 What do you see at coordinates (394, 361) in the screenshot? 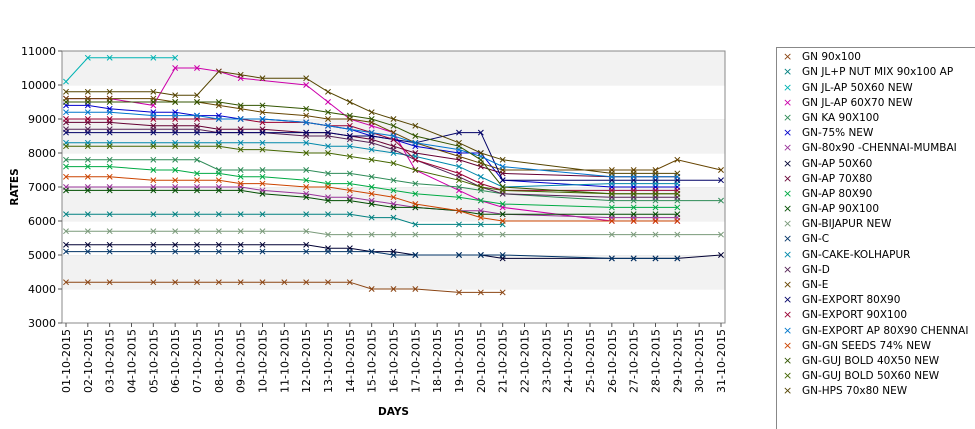
I see `x-tick-label: 16-10-2015` at bounding box center [394, 361].